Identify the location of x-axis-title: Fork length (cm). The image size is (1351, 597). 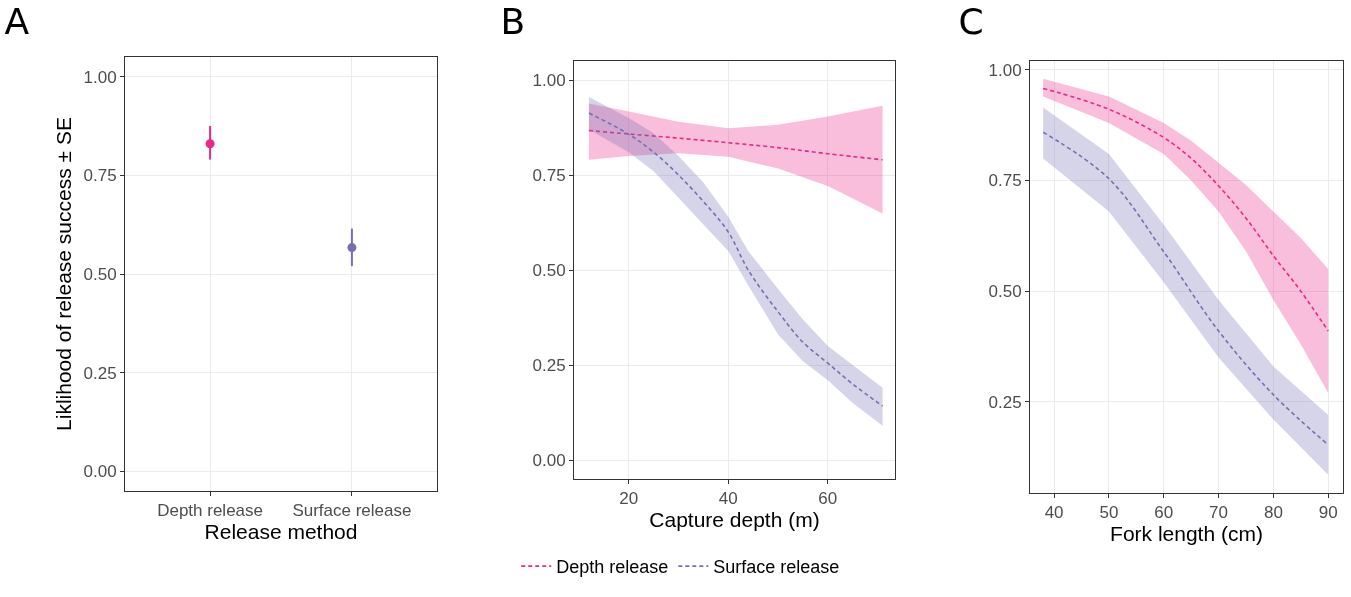
(1186, 534).